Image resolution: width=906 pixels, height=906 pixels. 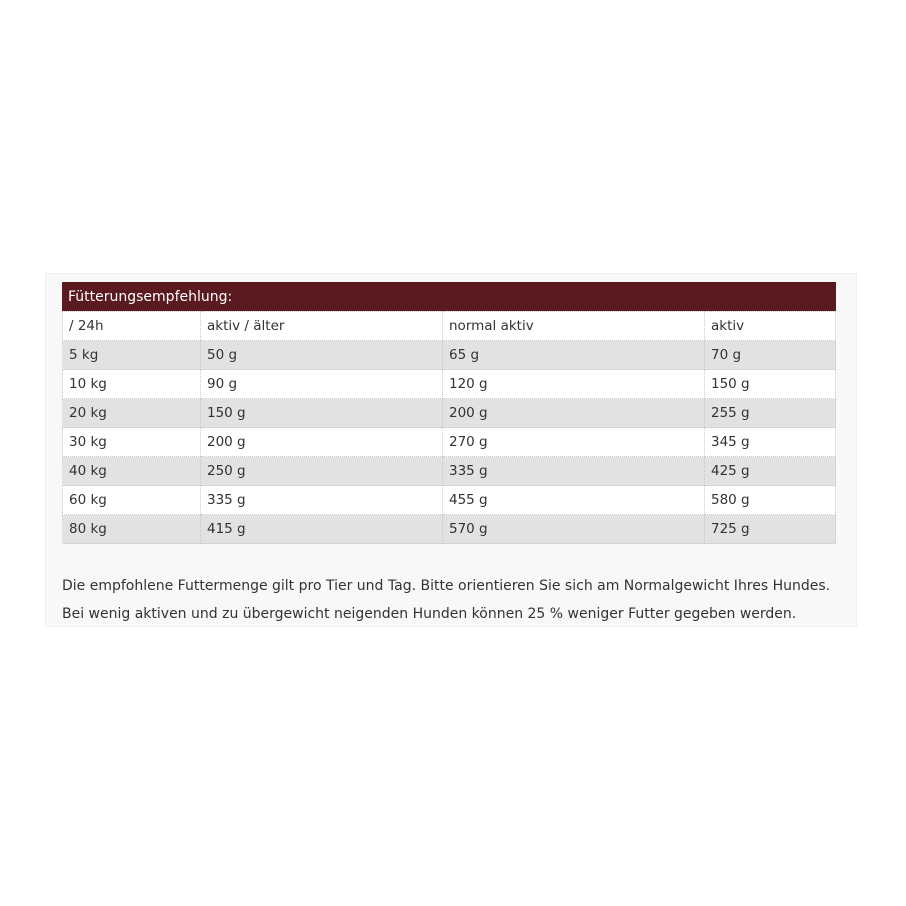 I want to click on table-cell: 345 g, so click(x=770, y=442).